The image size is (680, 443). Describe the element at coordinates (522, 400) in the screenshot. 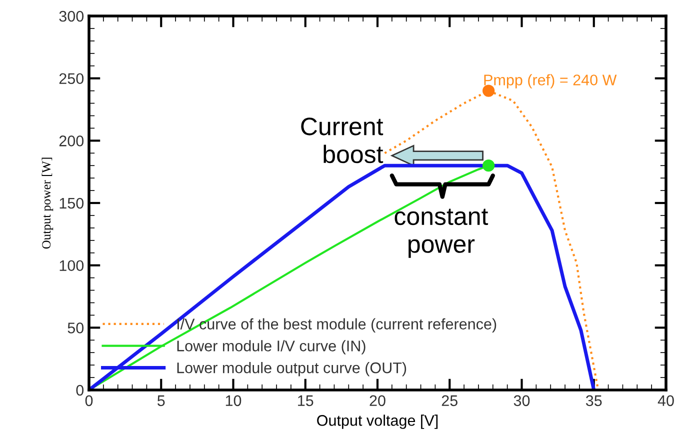

I see `x-tick-label: 30` at that location.